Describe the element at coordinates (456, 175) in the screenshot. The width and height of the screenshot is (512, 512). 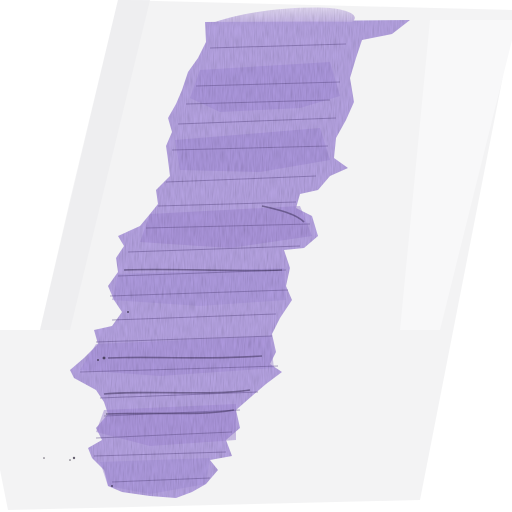
I see `slide-mount-right-fade` at that location.